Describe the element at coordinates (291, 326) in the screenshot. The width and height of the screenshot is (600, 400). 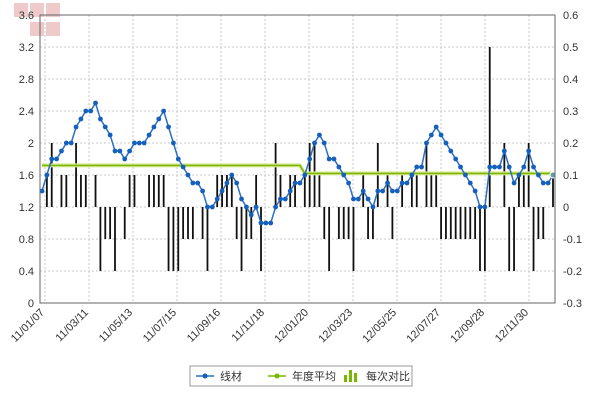
I see `x-axis-tick-label: 12/01/20` at that location.